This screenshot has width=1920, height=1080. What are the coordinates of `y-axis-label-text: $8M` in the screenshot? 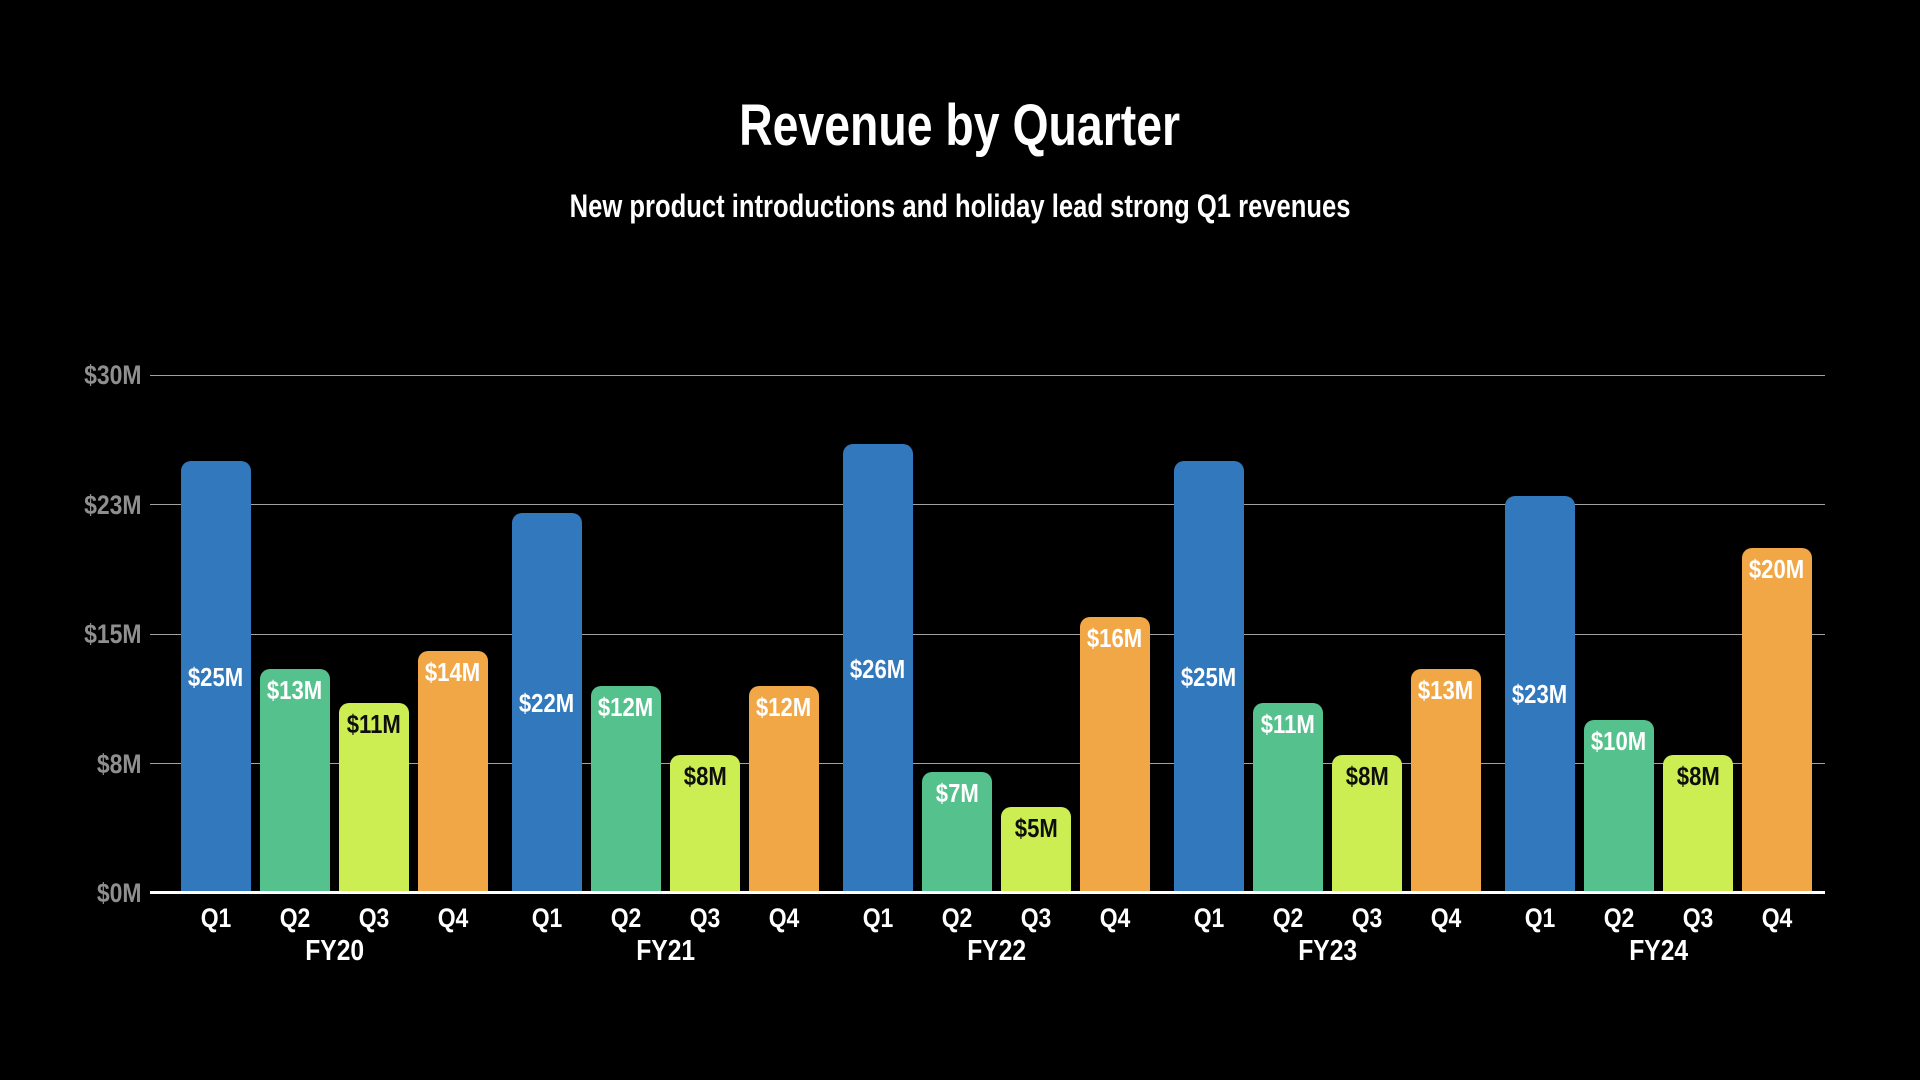 It's located at (119, 763).